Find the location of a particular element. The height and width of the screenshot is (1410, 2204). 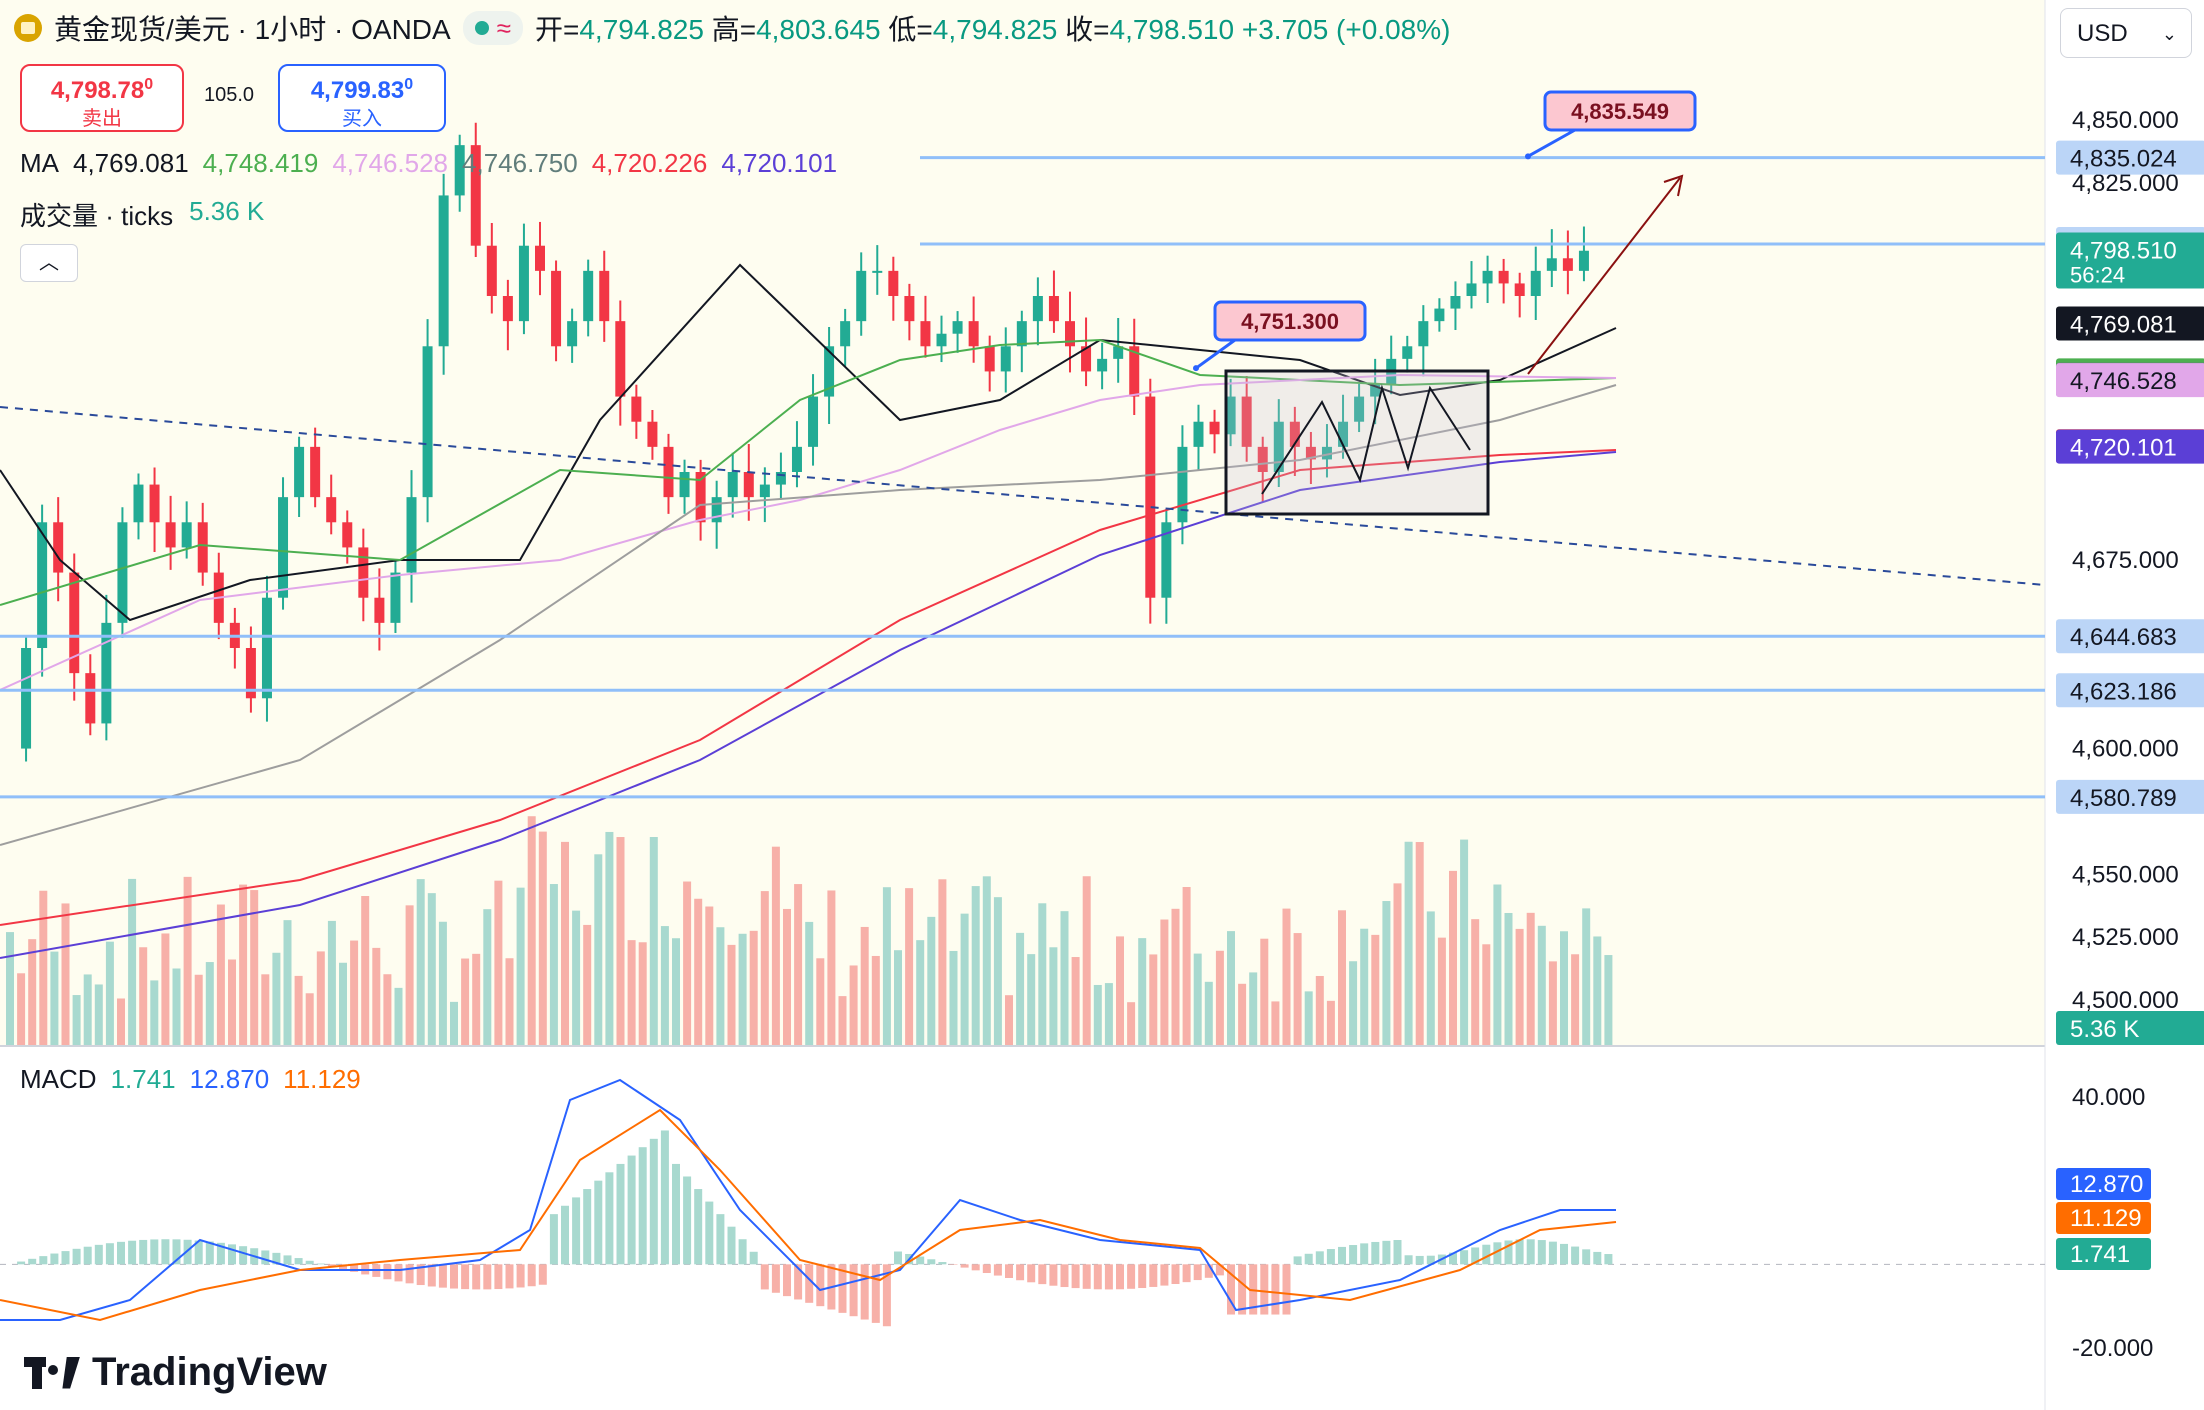

symbol-title: 黄金现货/美元 · 1小时 · OANDA is located at coordinates (252, 29).